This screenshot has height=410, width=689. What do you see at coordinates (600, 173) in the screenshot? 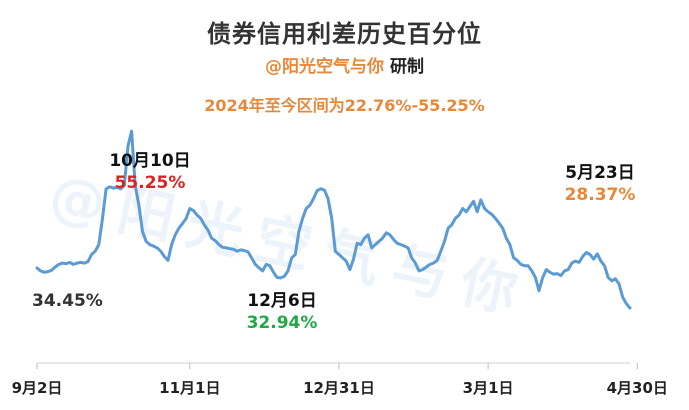
I see `end-date-label: 5月23日` at bounding box center [600, 173].